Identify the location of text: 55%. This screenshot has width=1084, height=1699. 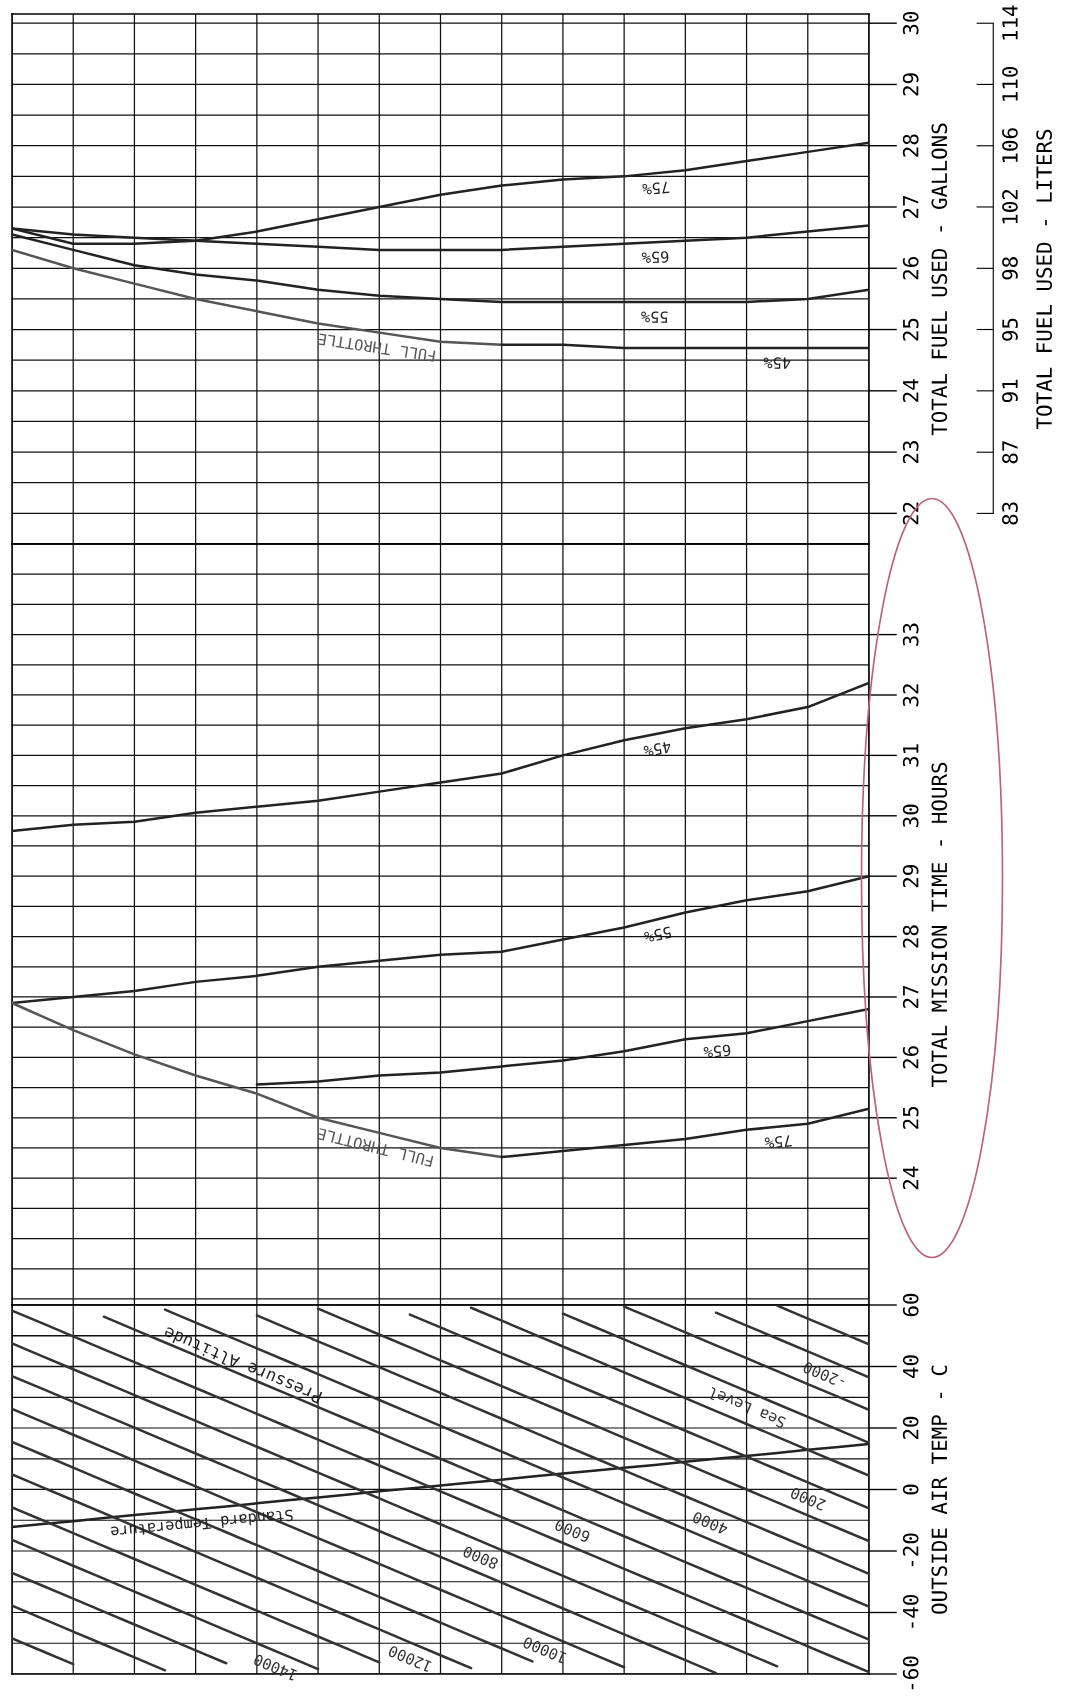
(657, 935).